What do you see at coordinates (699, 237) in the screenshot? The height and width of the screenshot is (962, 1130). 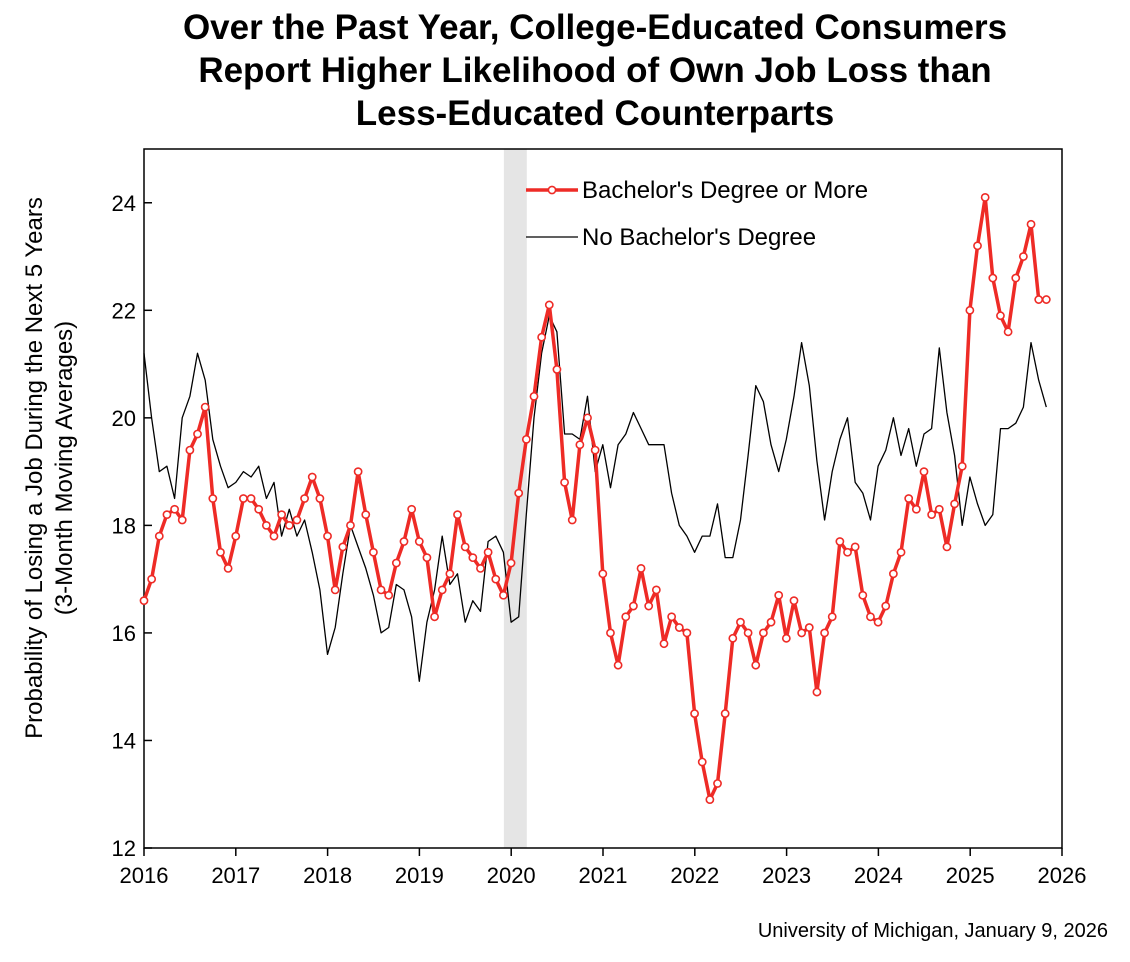 I see `legend-label: No Bachelor's Degree` at bounding box center [699, 237].